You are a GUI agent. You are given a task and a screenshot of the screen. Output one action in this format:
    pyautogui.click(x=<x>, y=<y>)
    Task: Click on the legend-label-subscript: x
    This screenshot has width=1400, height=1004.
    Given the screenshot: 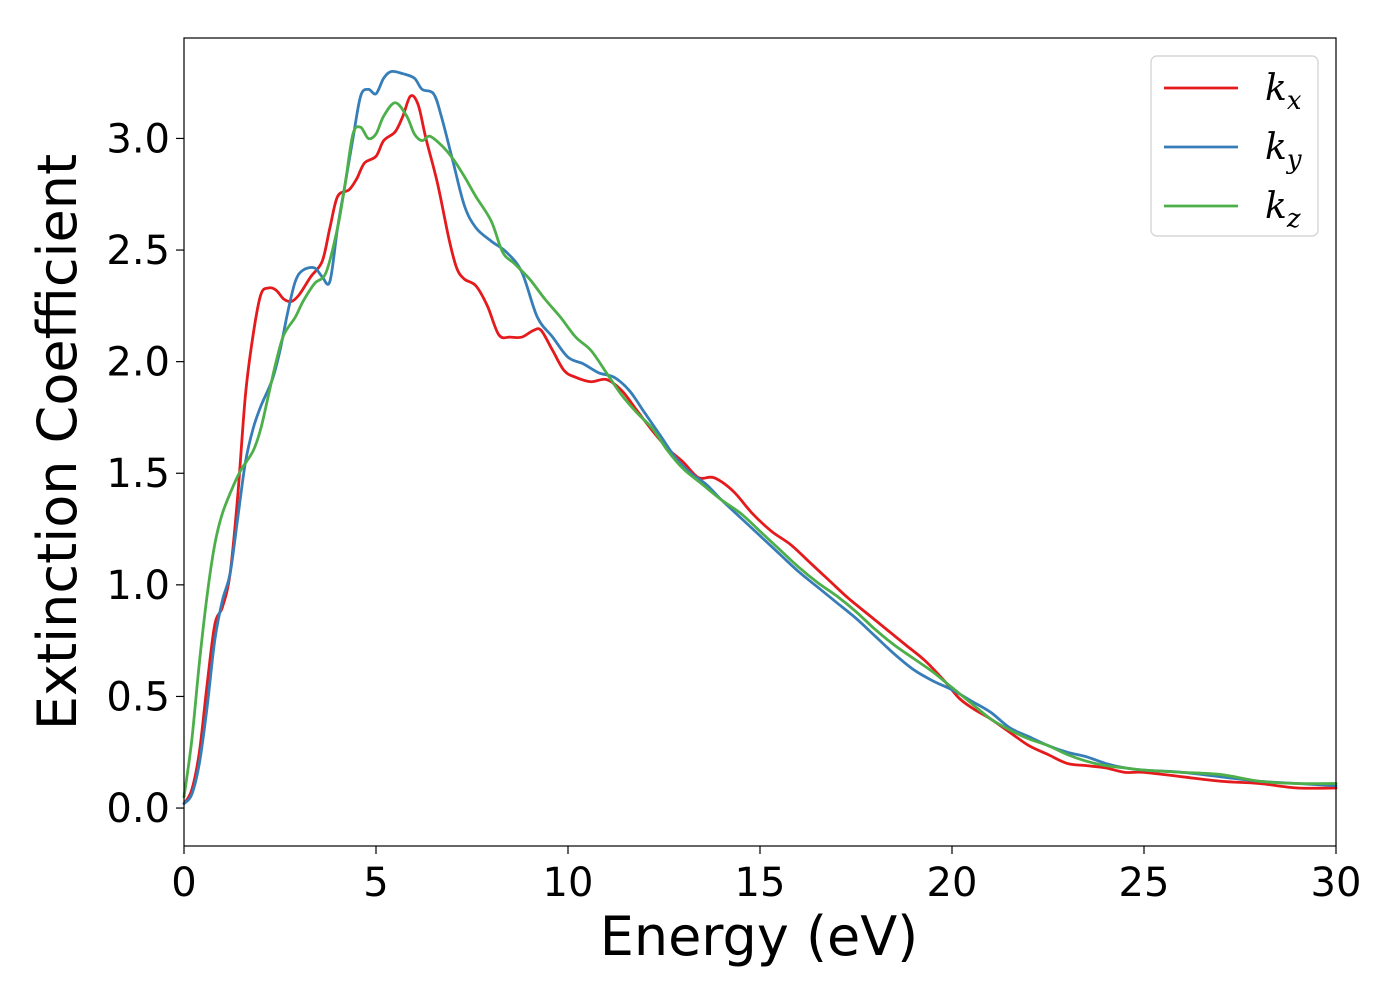 What is the action you would take?
    pyautogui.click(x=1294, y=101)
    